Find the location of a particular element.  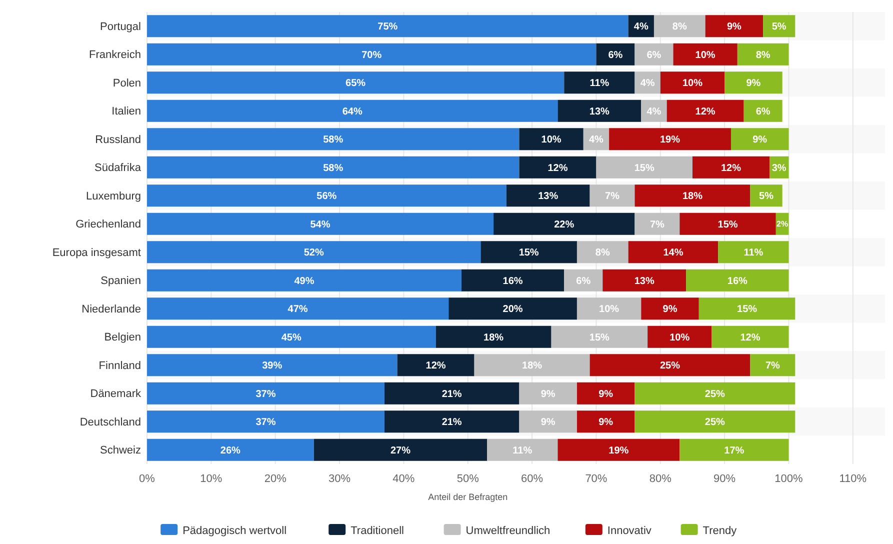

y-tick-label: Griechenland is located at coordinates (108, 224).